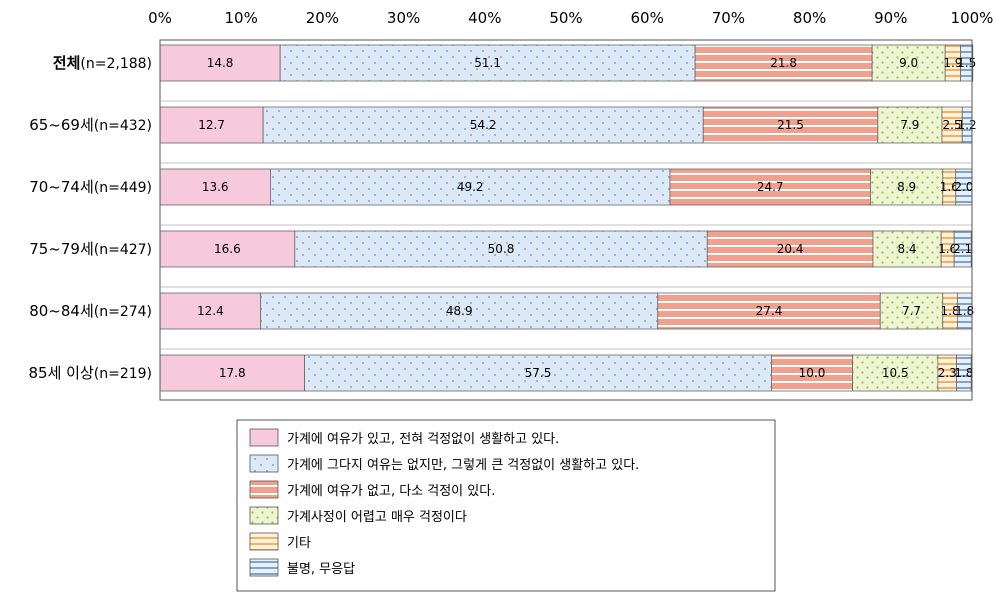 The height and width of the screenshot is (597, 1000). What do you see at coordinates (728, 18) in the screenshot?
I see `x-tick-label: 70%` at bounding box center [728, 18].